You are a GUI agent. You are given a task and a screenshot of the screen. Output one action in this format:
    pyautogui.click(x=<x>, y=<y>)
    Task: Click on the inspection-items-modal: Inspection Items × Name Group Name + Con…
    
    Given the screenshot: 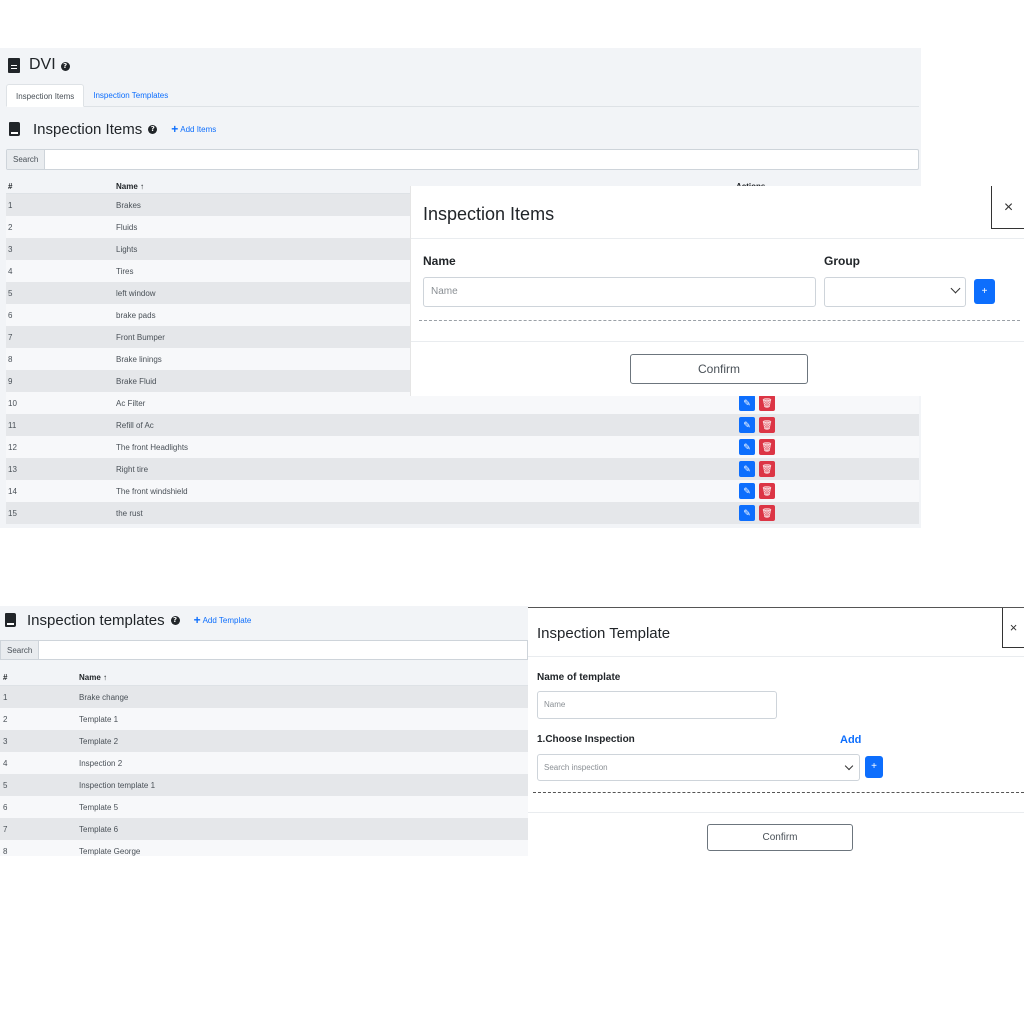 What is the action you would take?
    pyautogui.click(x=717, y=291)
    